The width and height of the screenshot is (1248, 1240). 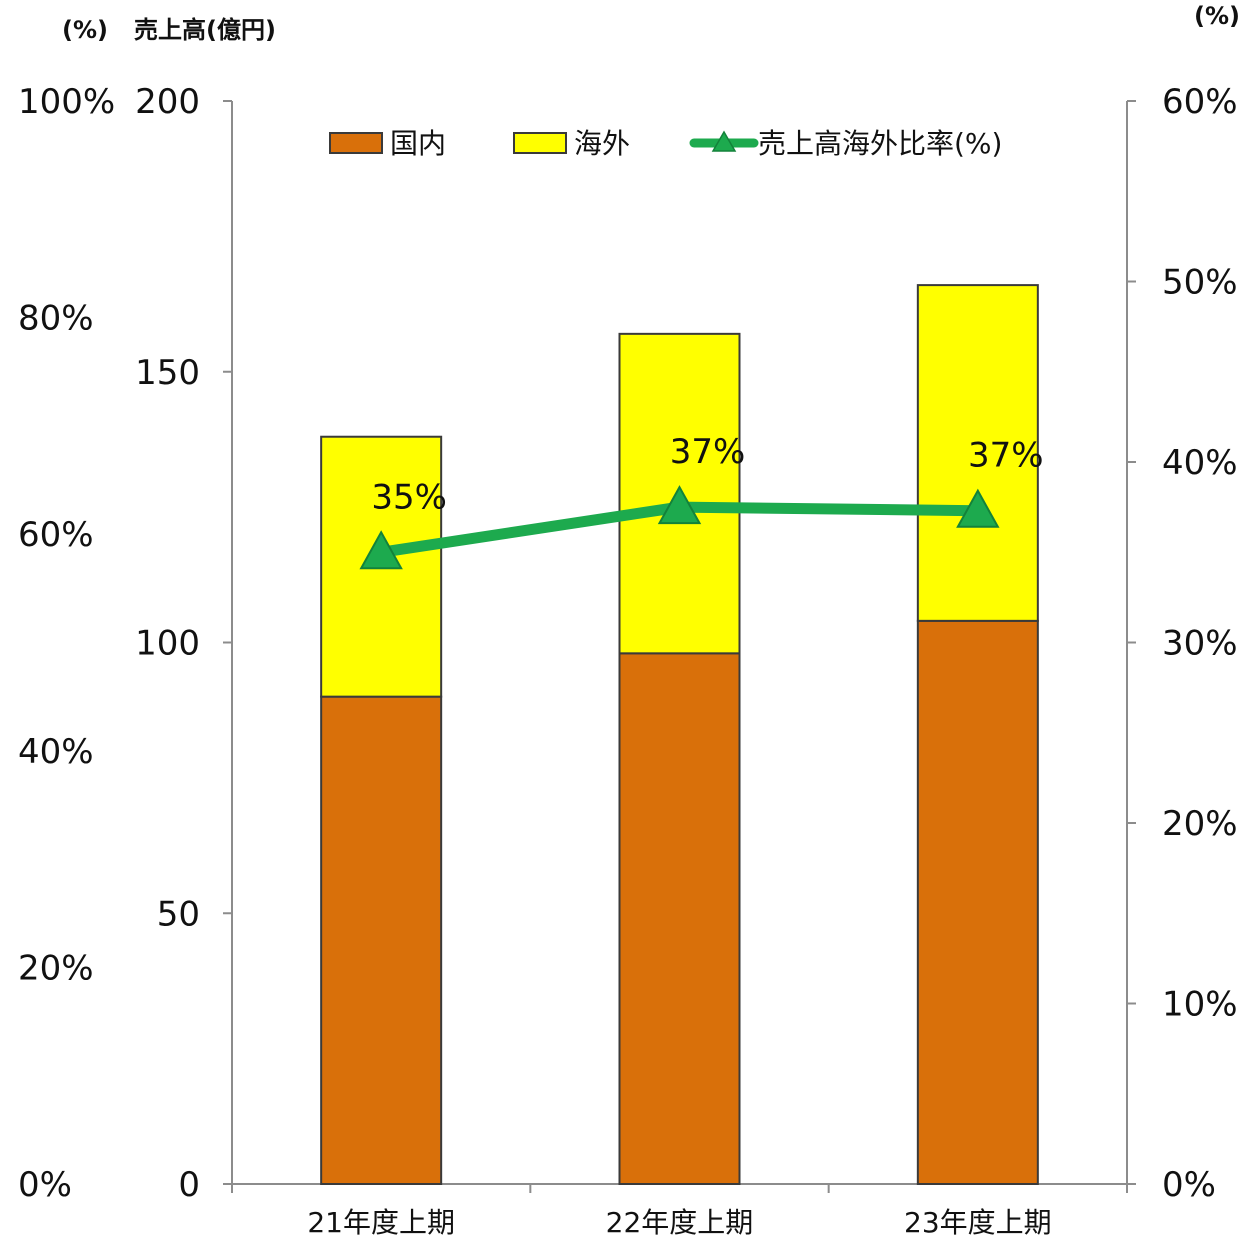 I want to click on x-axis-category-label: 23年度上期, so click(x=978, y=1221).